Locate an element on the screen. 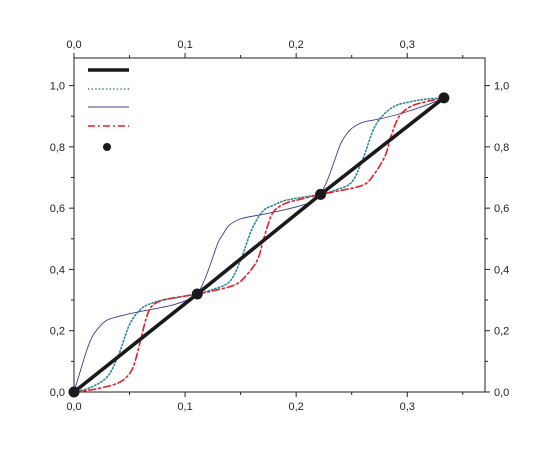 The height and width of the screenshot is (467, 545). x-tick-label-bottom: 0,0 is located at coordinates (73, 407).